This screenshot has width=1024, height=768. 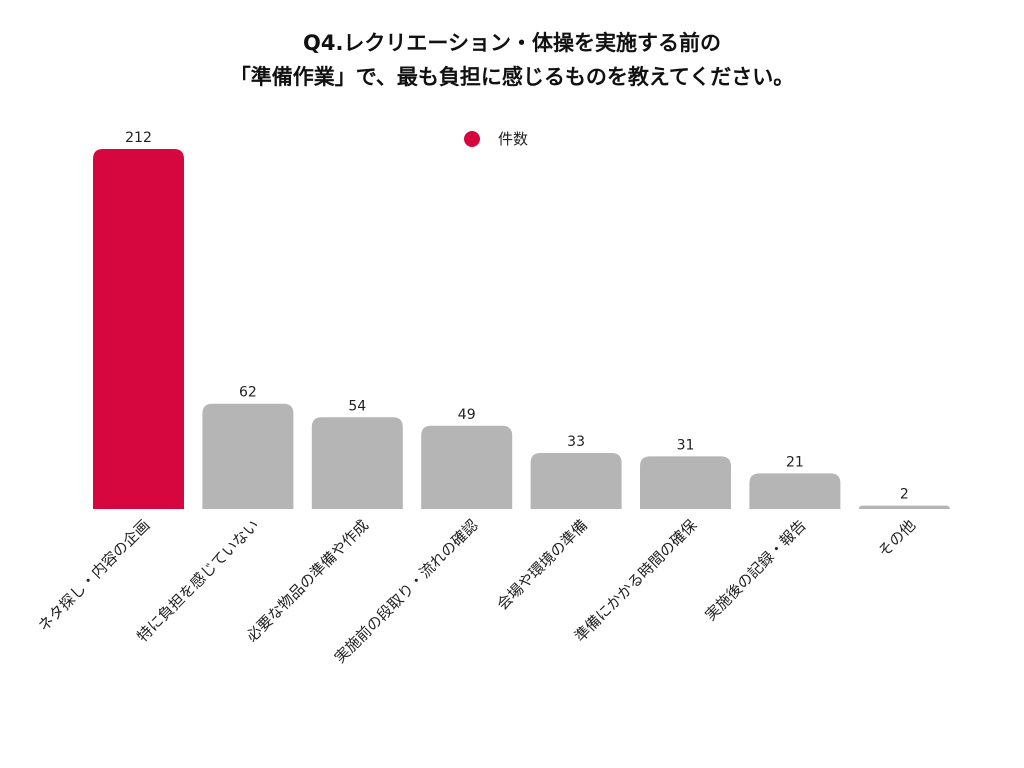 I want to click on x-tick-label-8: その他, so click(x=897, y=538).